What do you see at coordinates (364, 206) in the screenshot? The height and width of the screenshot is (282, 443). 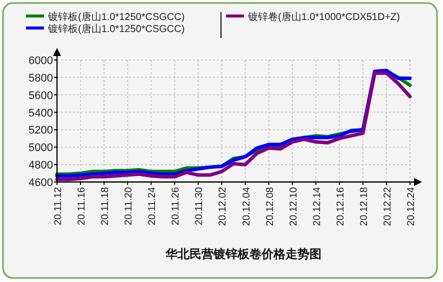 I see `x-tick-label: 20.12.18` at bounding box center [364, 206].